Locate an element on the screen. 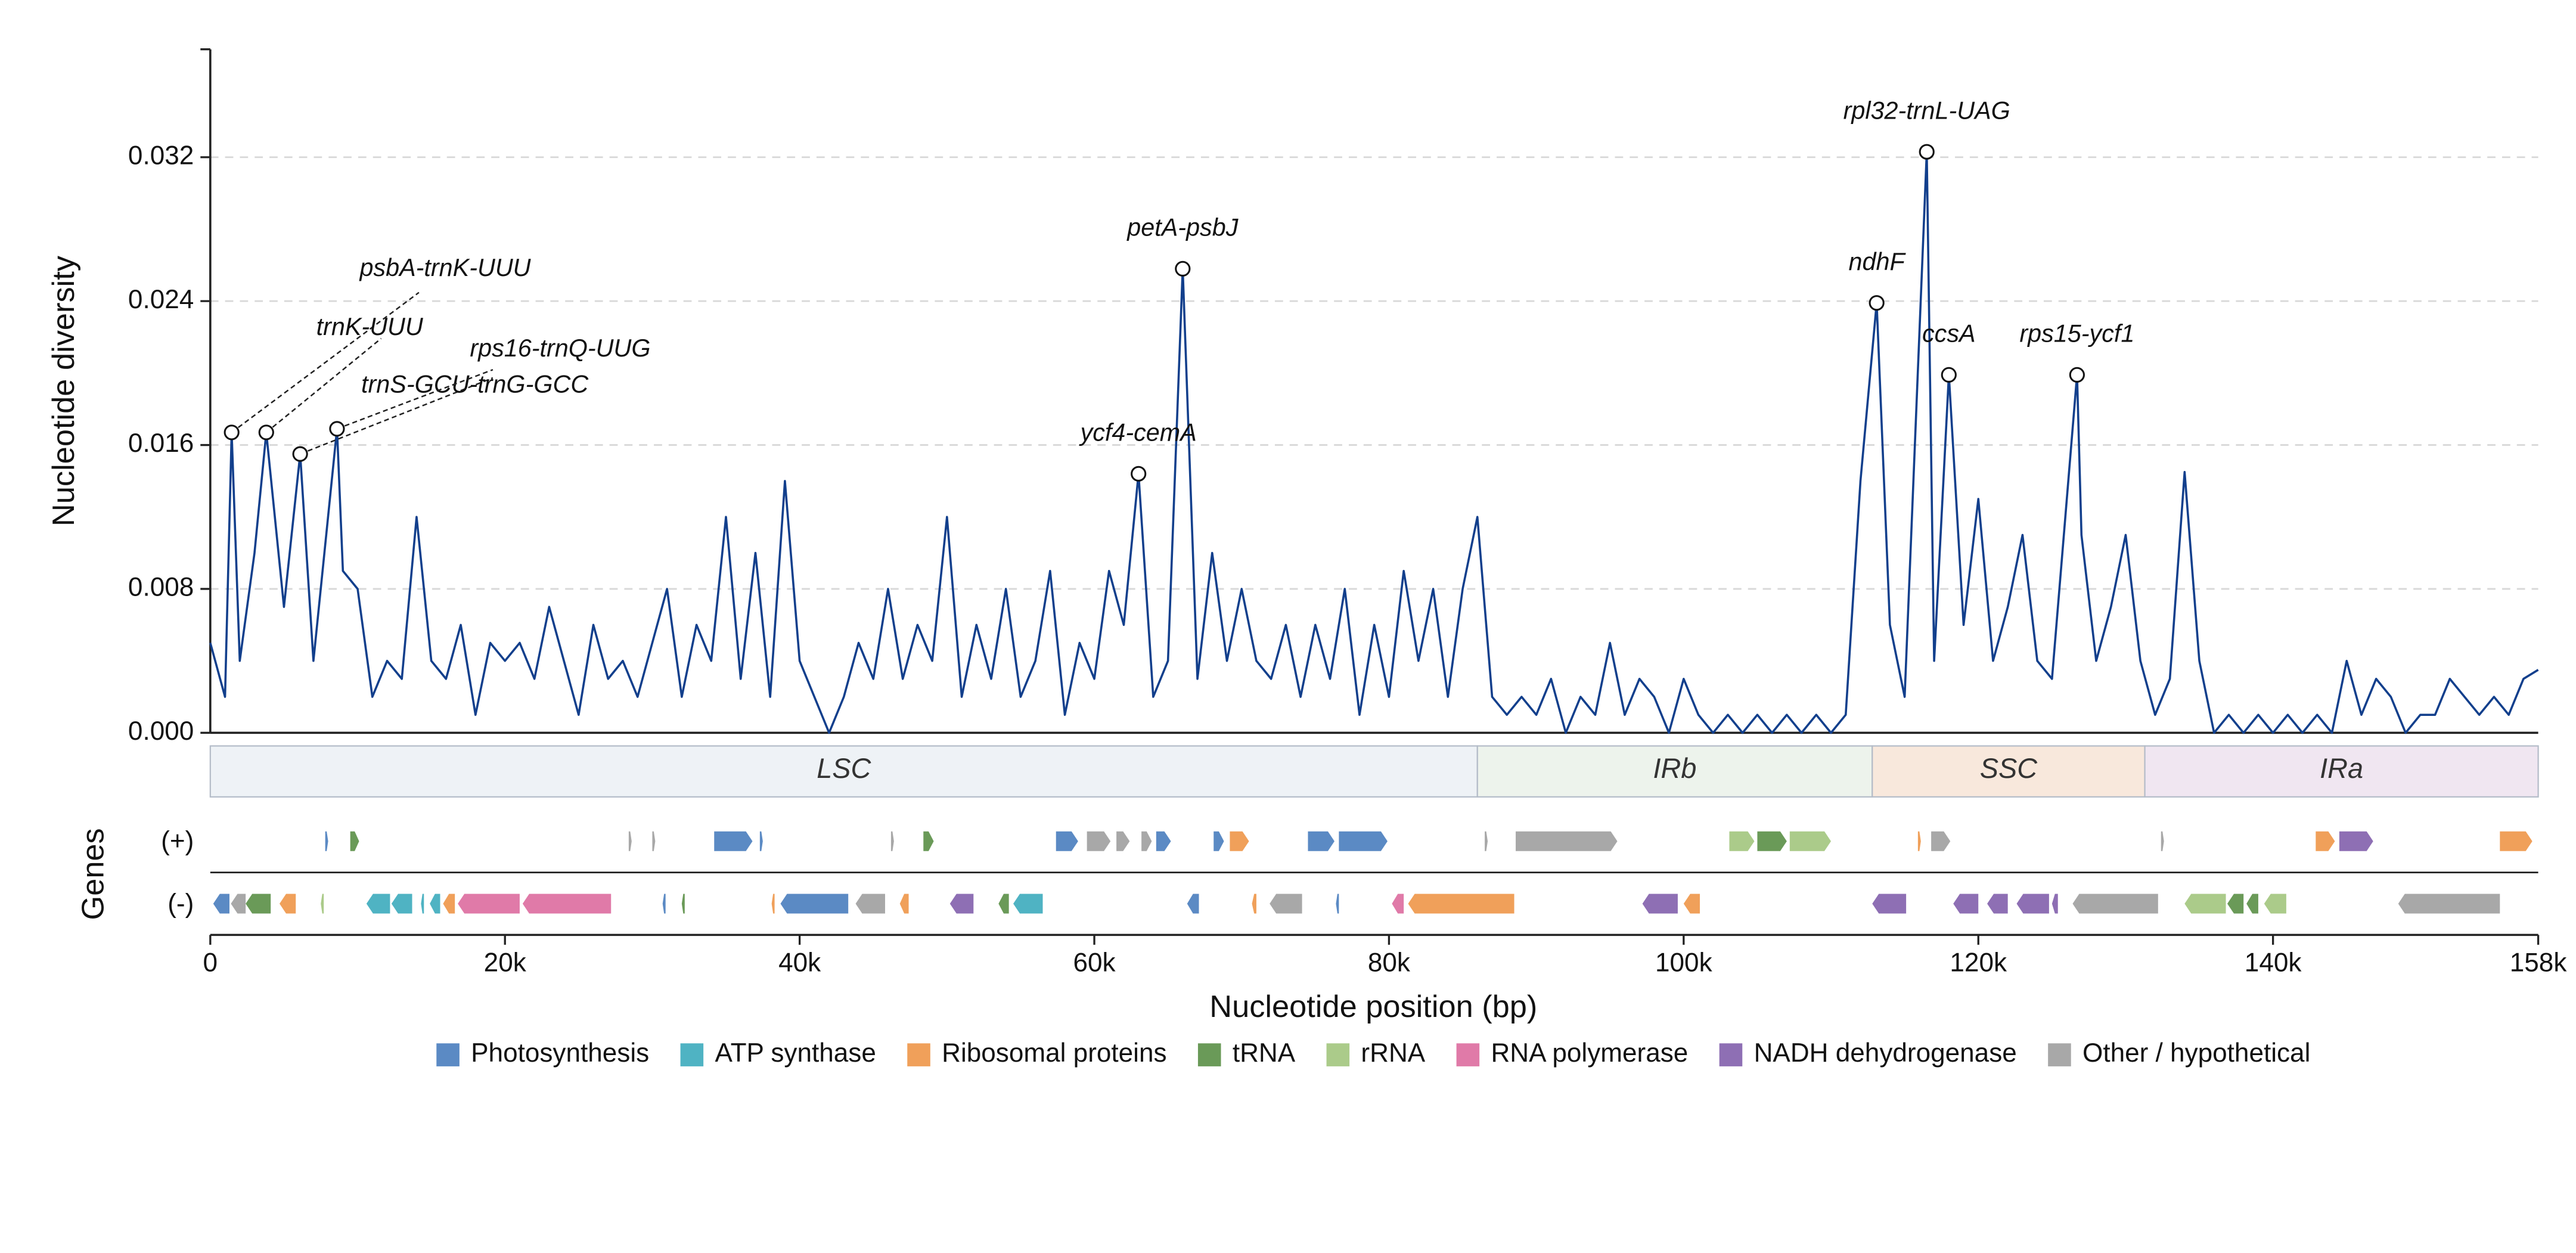 The width and height of the screenshot is (2576, 1253). legend-item: NADH dehydrogenase is located at coordinates (1868, 1053).